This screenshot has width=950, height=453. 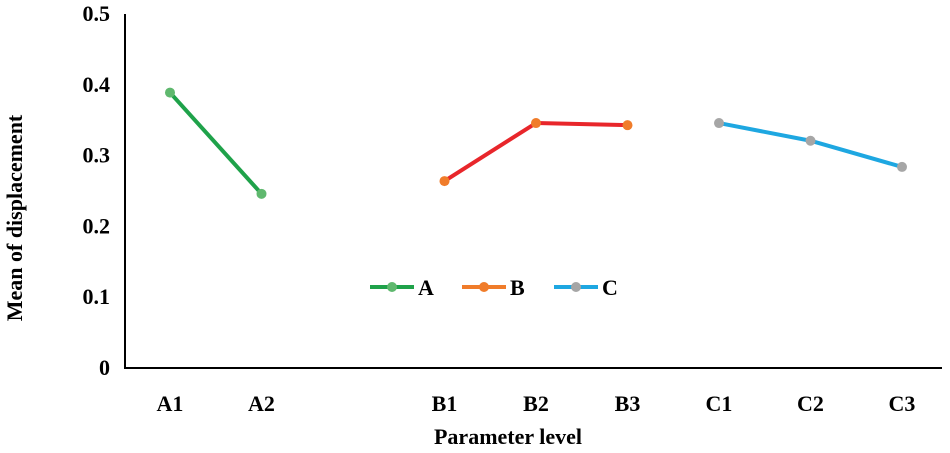 What do you see at coordinates (97, 296) in the screenshot?
I see `y-tick-label: 0.1` at bounding box center [97, 296].